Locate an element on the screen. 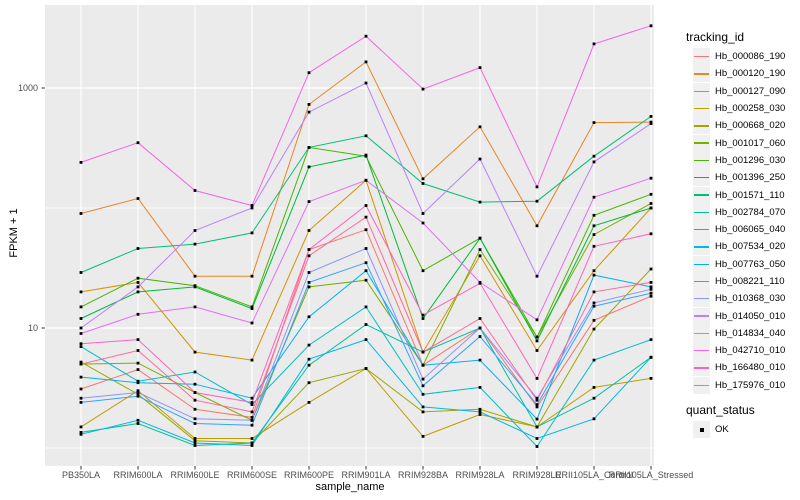 The height and width of the screenshot is (500, 800). y-tick-label: 10 is located at coordinates (32, 327).